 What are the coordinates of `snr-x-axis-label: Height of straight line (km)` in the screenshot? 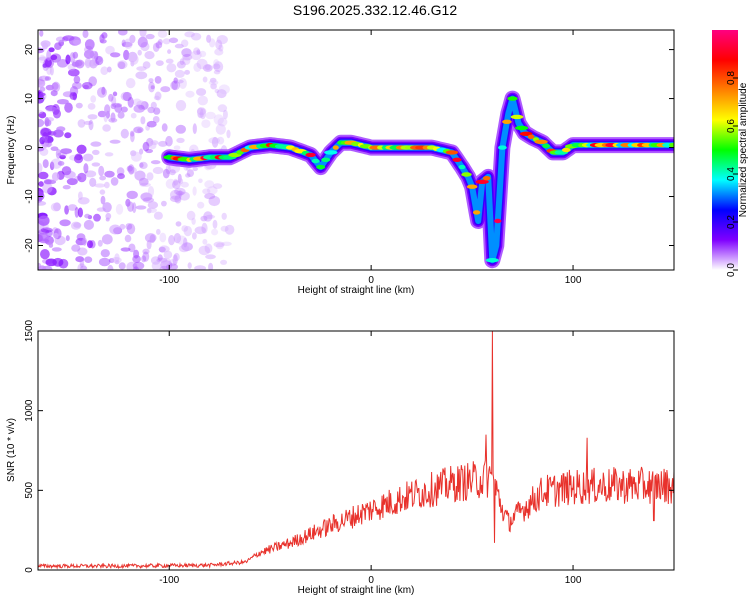 It's located at (356, 590).